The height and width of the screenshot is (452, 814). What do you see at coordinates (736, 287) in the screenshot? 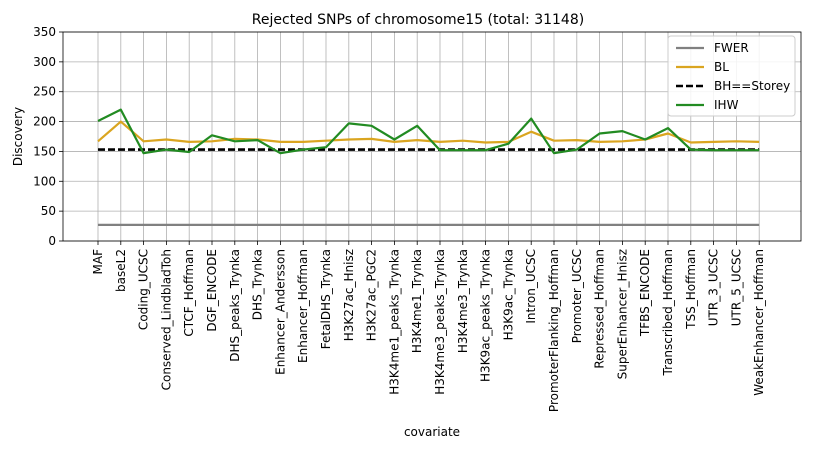
I see `x-tick-label: UTR_5_UCSC` at bounding box center [736, 287].